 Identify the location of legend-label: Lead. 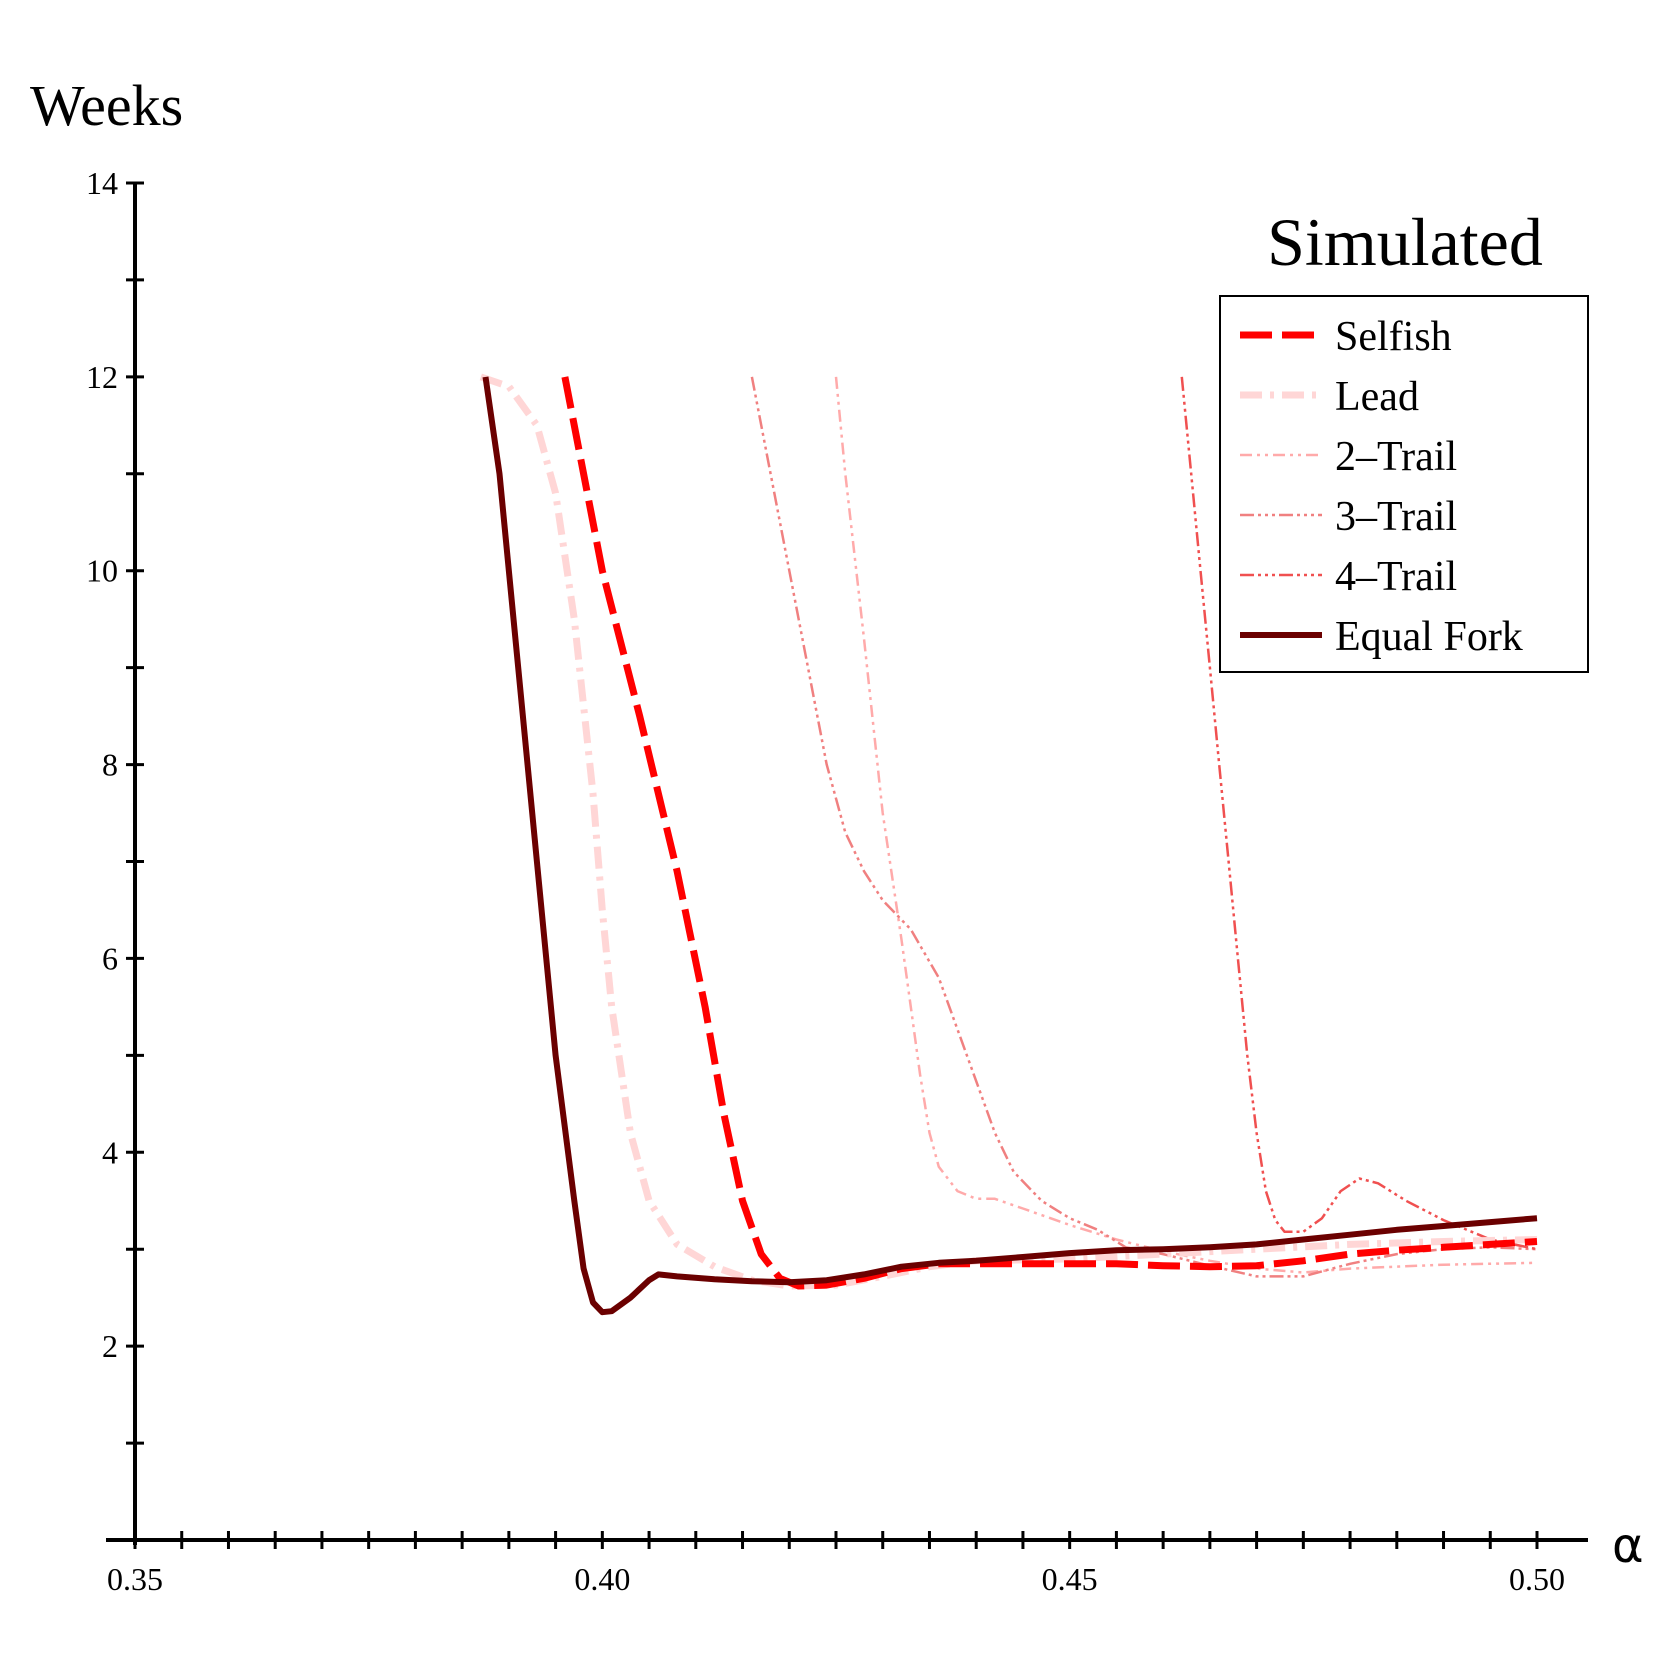
(1377, 397).